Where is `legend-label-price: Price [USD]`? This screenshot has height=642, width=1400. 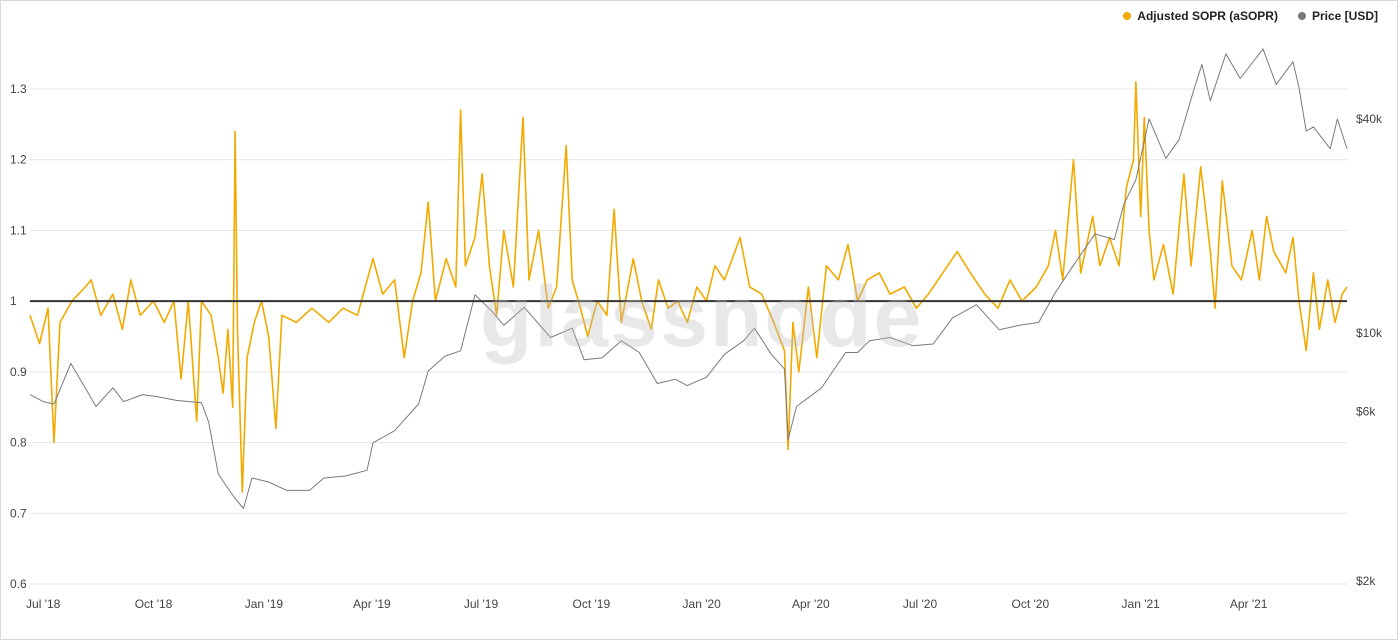
legend-label-price: Price [USD] is located at coordinates (1344, 16).